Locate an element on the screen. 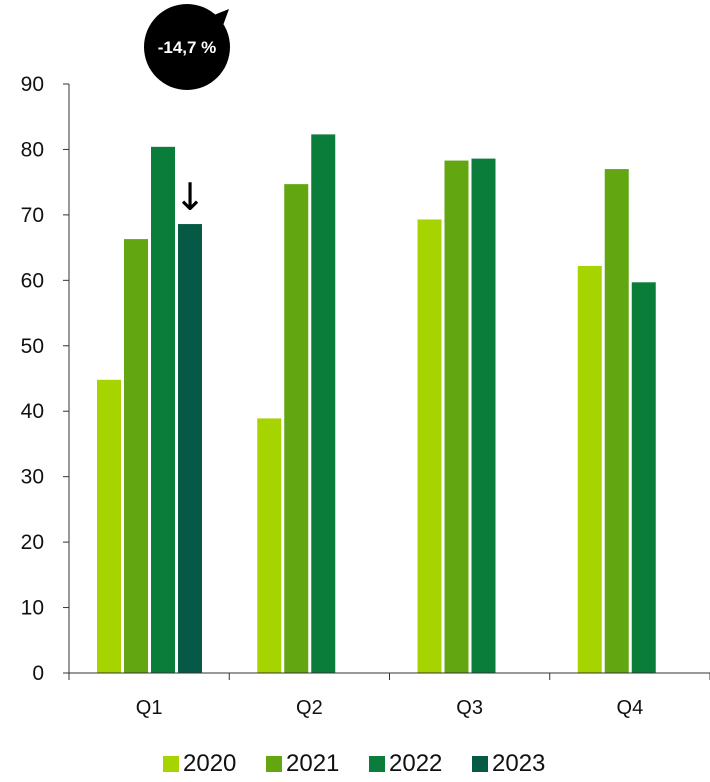 The height and width of the screenshot is (782, 710). y-tick-label: 20 is located at coordinates (32, 542).